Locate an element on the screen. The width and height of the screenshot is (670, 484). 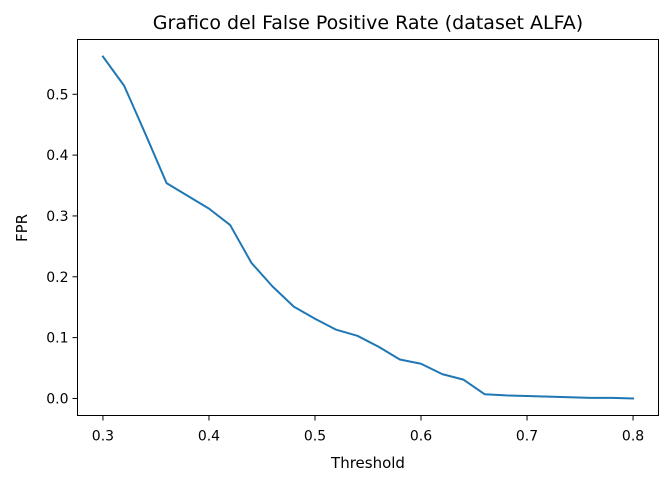
x-tick-label: 0.6 is located at coordinates (421, 437).